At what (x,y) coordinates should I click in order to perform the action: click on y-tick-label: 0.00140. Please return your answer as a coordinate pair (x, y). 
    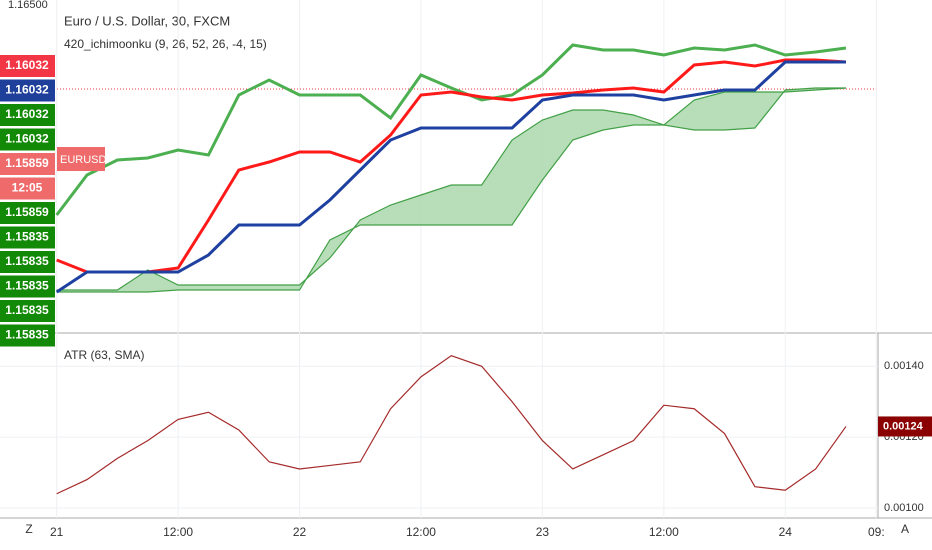
    Looking at the image, I should click on (904, 366).